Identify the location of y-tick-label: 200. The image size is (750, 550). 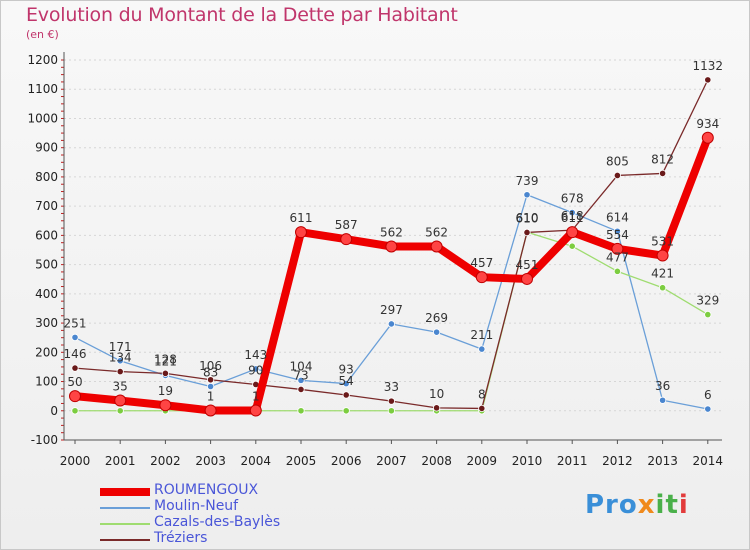
(46, 352).